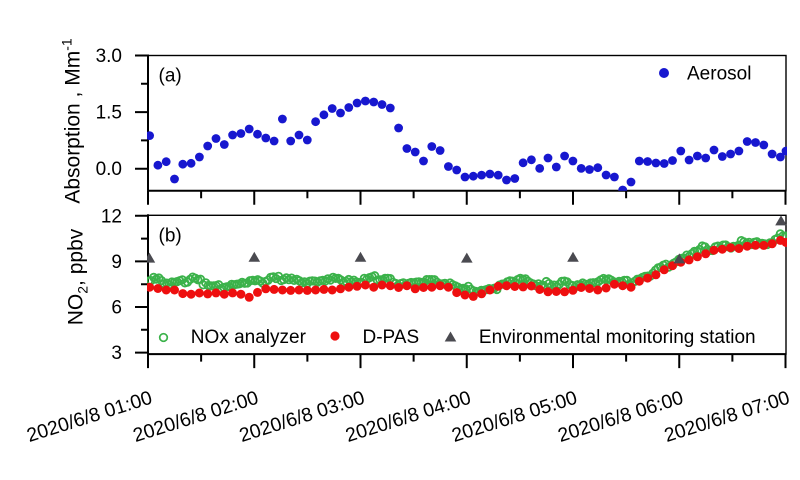 The image size is (800, 480). What do you see at coordinates (109, 113) in the screenshot?
I see `svg-text: 1.5` at bounding box center [109, 113].